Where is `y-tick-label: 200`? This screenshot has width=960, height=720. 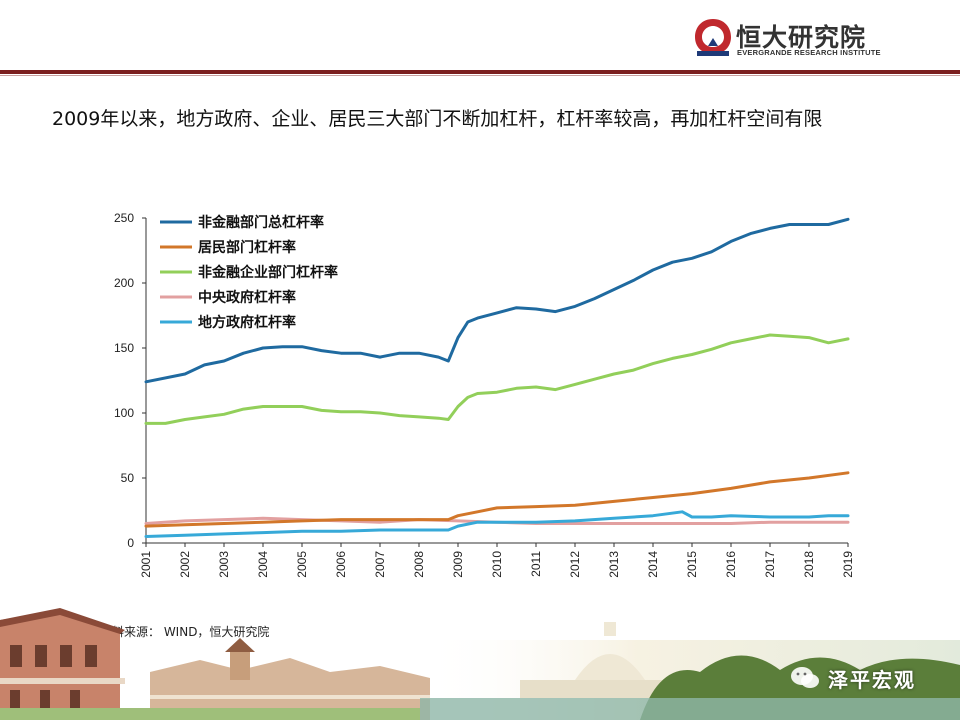 y-tick-label: 200 is located at coordinates (124, 283).